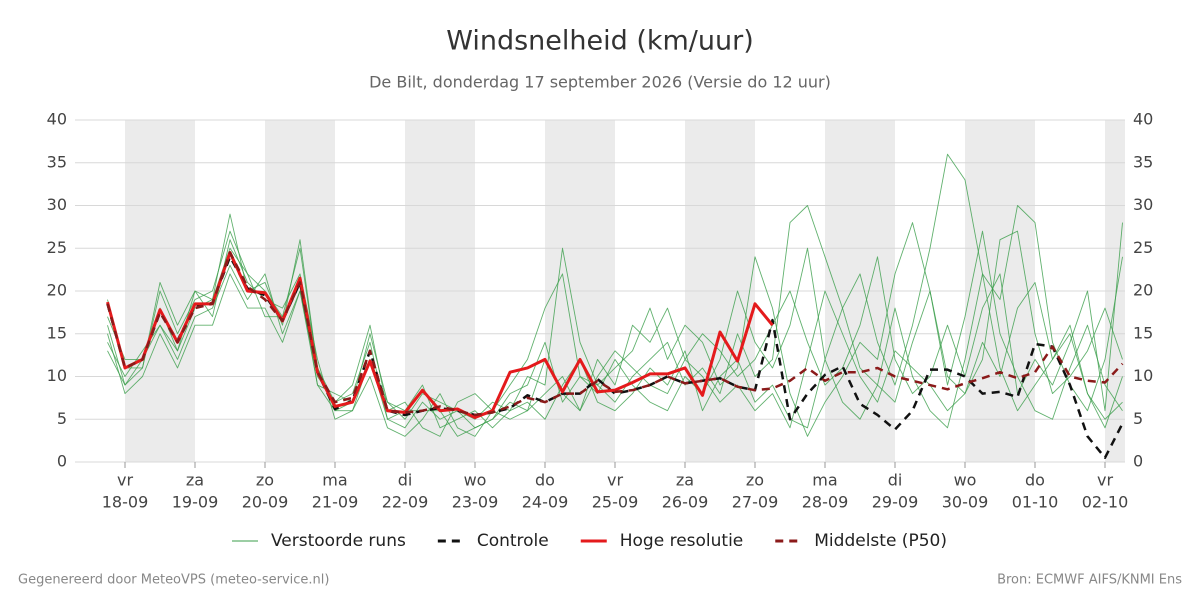  What do you see at coordinates (895, 502) in the screenshot?
I see `x-tick-date: 29-09` at bounding box center [895, 502].